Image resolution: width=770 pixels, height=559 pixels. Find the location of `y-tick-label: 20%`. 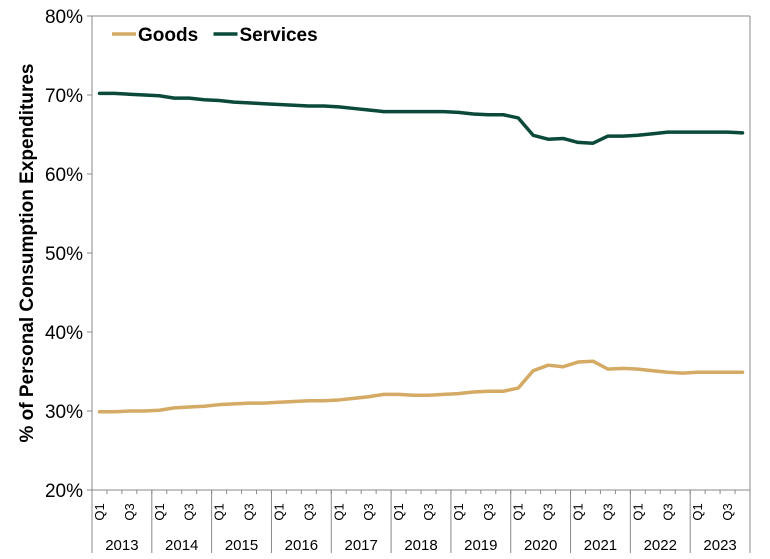

y-tick-label: 20% is located at coordinates (64, 491).